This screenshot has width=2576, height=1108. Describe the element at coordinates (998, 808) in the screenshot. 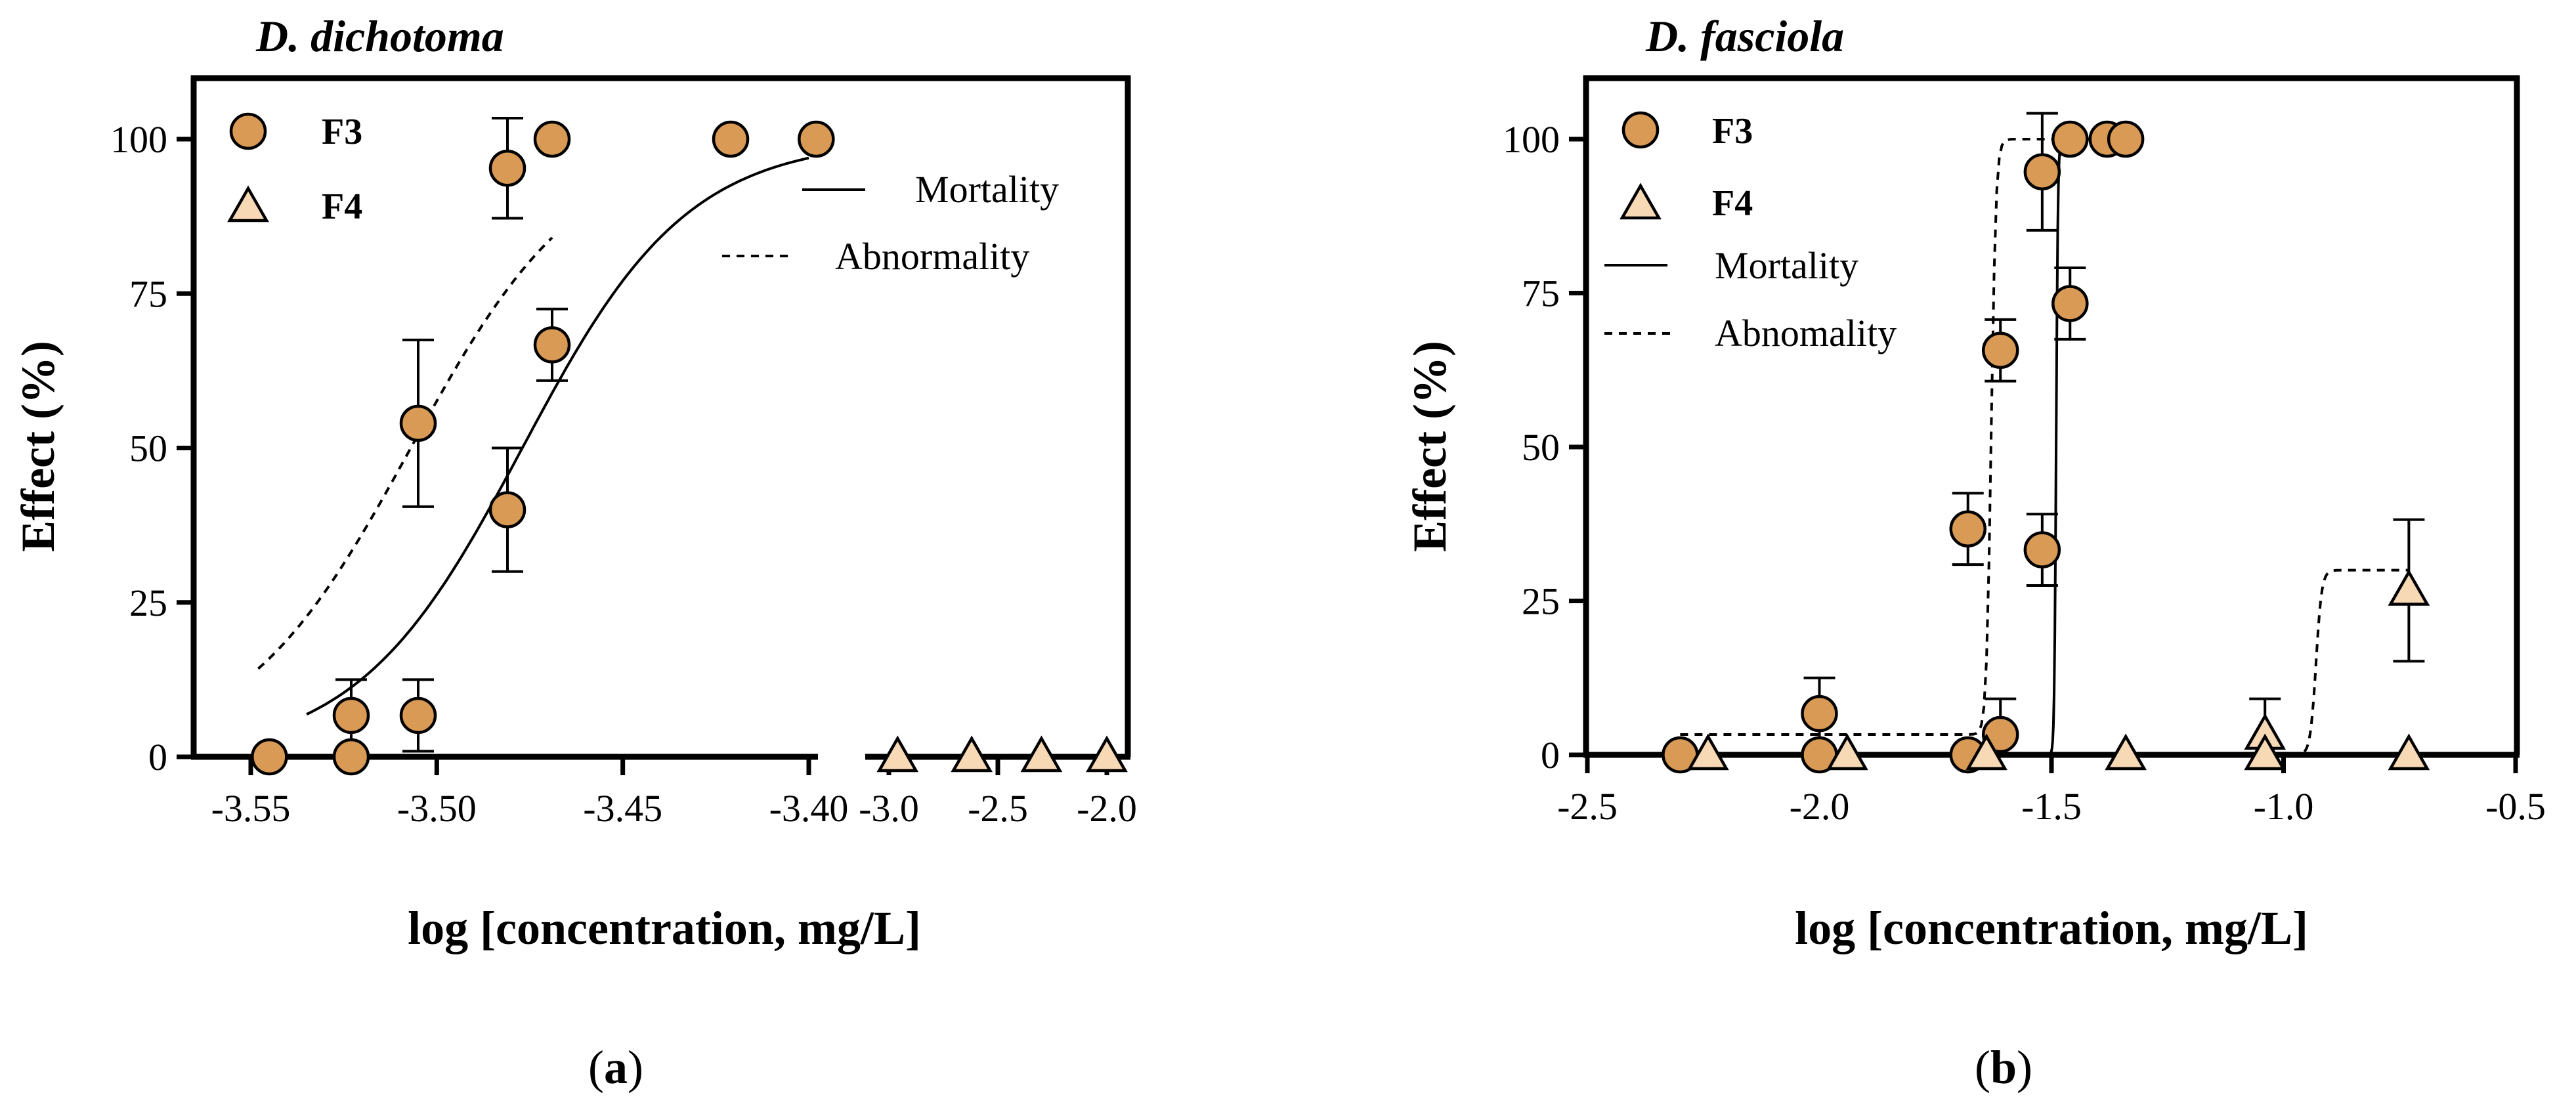

I see `panel-a-x-tick-label: -2.5` at that location.